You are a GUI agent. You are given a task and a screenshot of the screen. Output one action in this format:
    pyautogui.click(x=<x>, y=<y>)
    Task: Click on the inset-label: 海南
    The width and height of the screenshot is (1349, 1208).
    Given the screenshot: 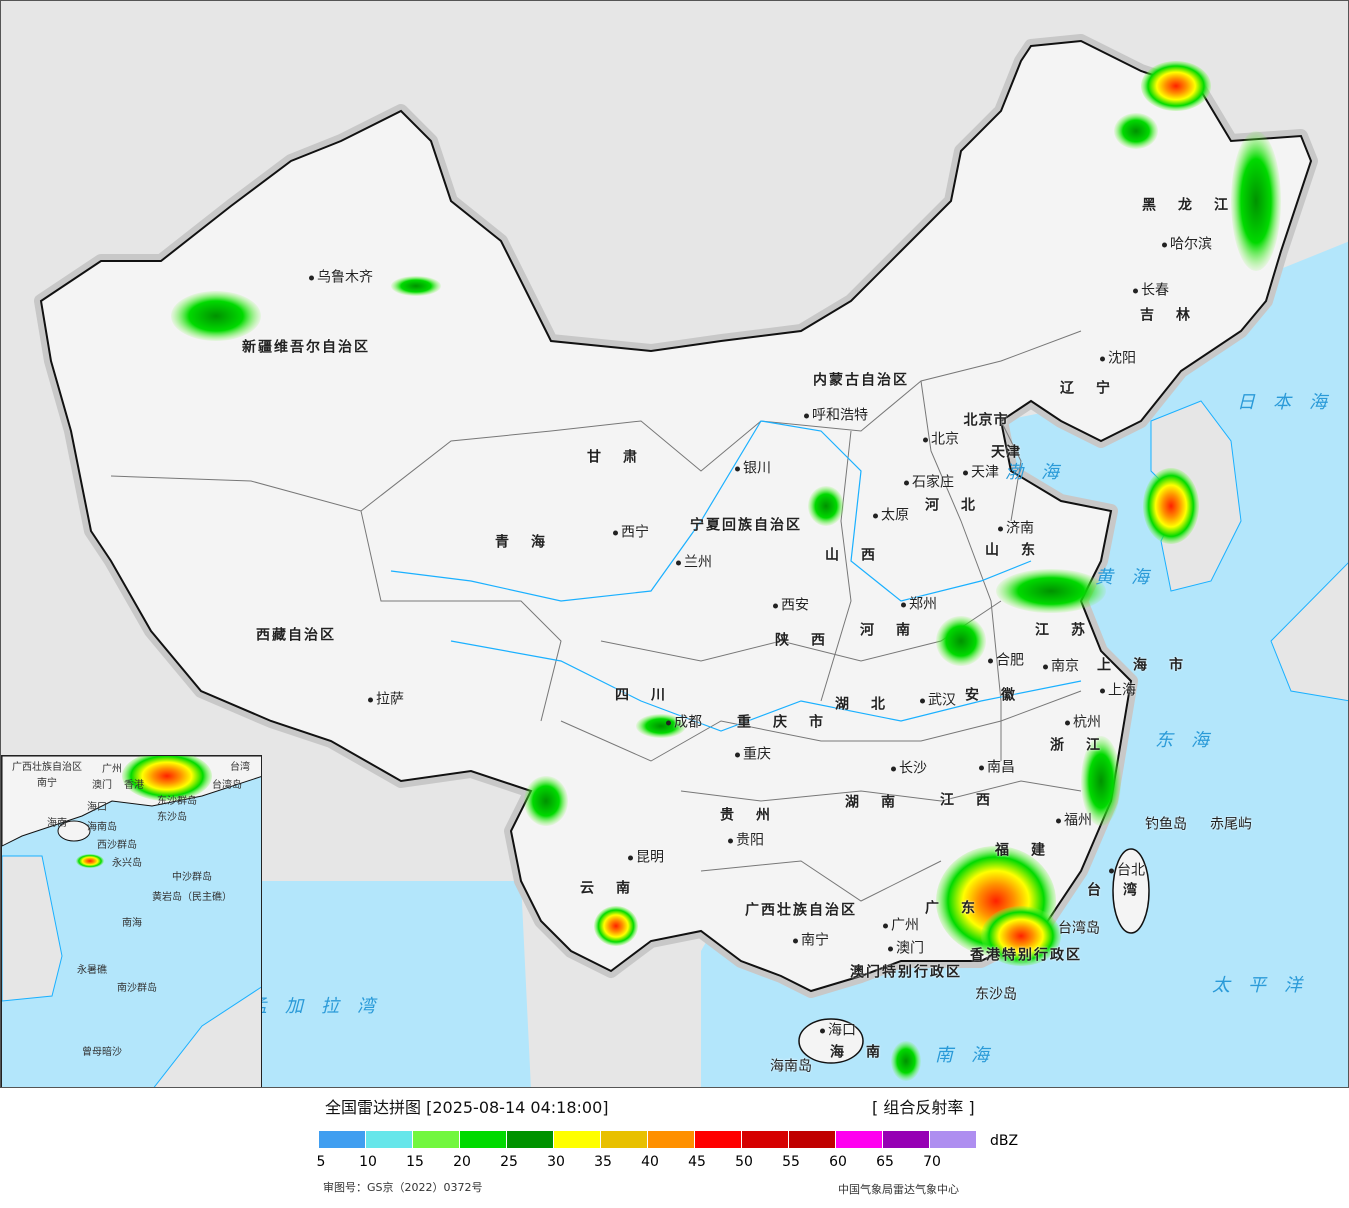 What is the action you would take?
    pyautogui.click(x=57, y=823)
    